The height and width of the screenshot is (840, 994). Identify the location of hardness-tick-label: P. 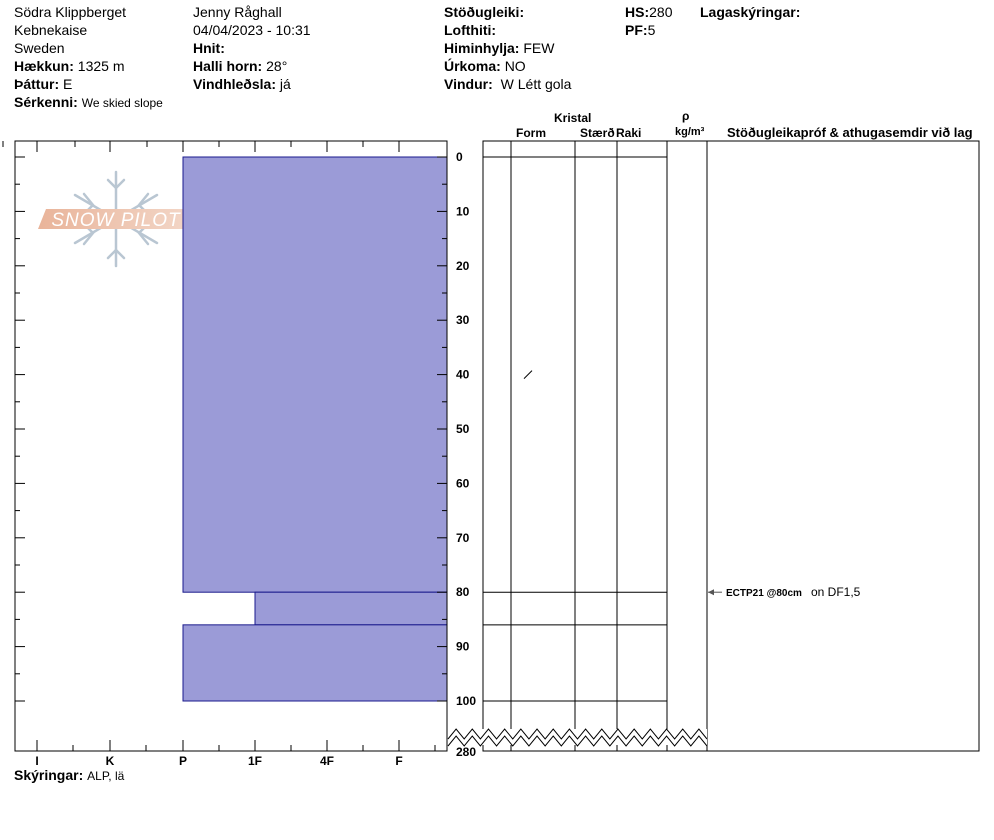
(183, 761).